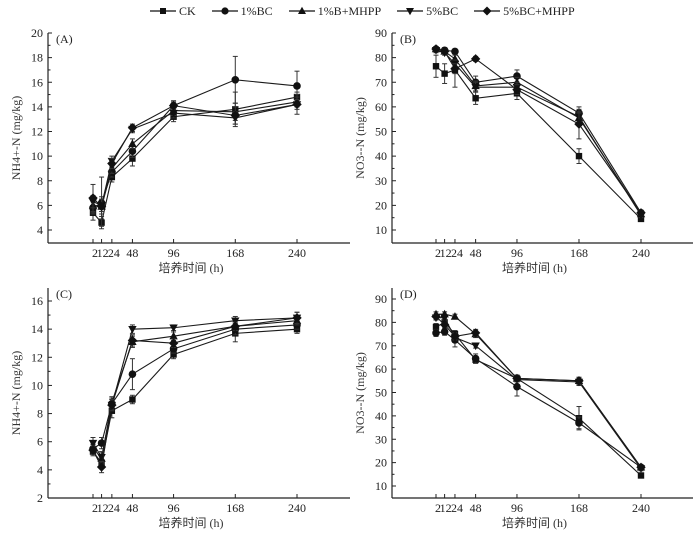  I want to click on legend-item-1-b-mhpp: 1%B+MHPP, so click(335, 11).